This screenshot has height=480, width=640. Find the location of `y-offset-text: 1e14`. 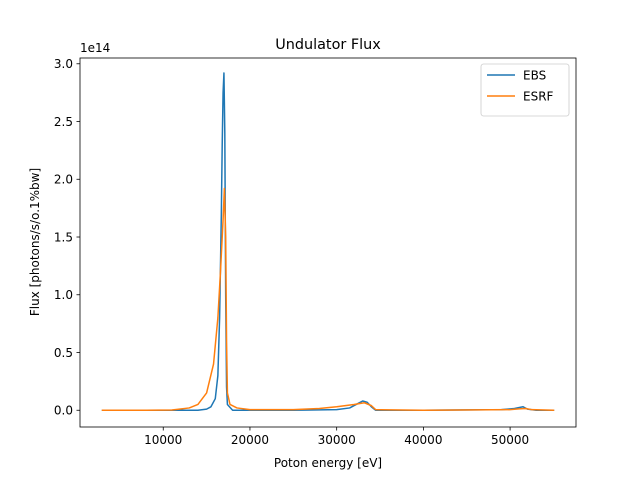

y-offset-text: 1e14 is located at coordinates (95, 48).